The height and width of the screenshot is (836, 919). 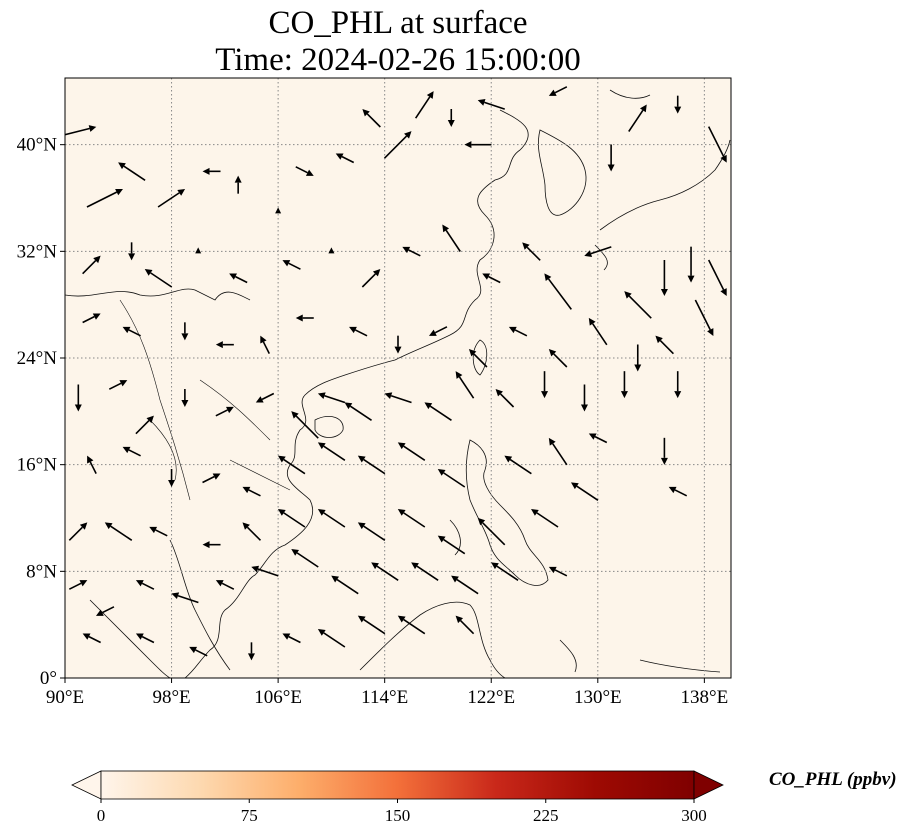 I want to click on colorbar-extend-min, so click(x=86, y=785).